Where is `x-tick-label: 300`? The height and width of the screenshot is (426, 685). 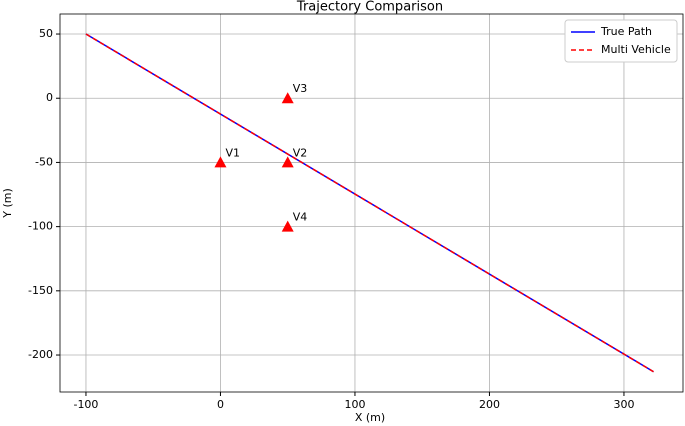
x-tick-label: 300 is located at coordinates (623, 404).